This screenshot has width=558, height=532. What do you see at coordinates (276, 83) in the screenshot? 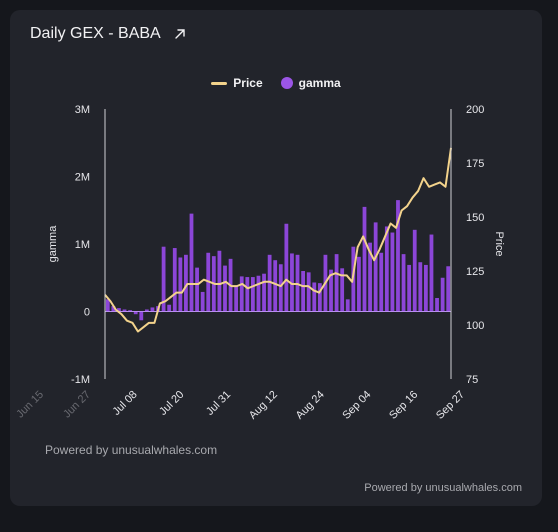
I see `chart-legend: Price gamma` at bounding box center [276, 83].